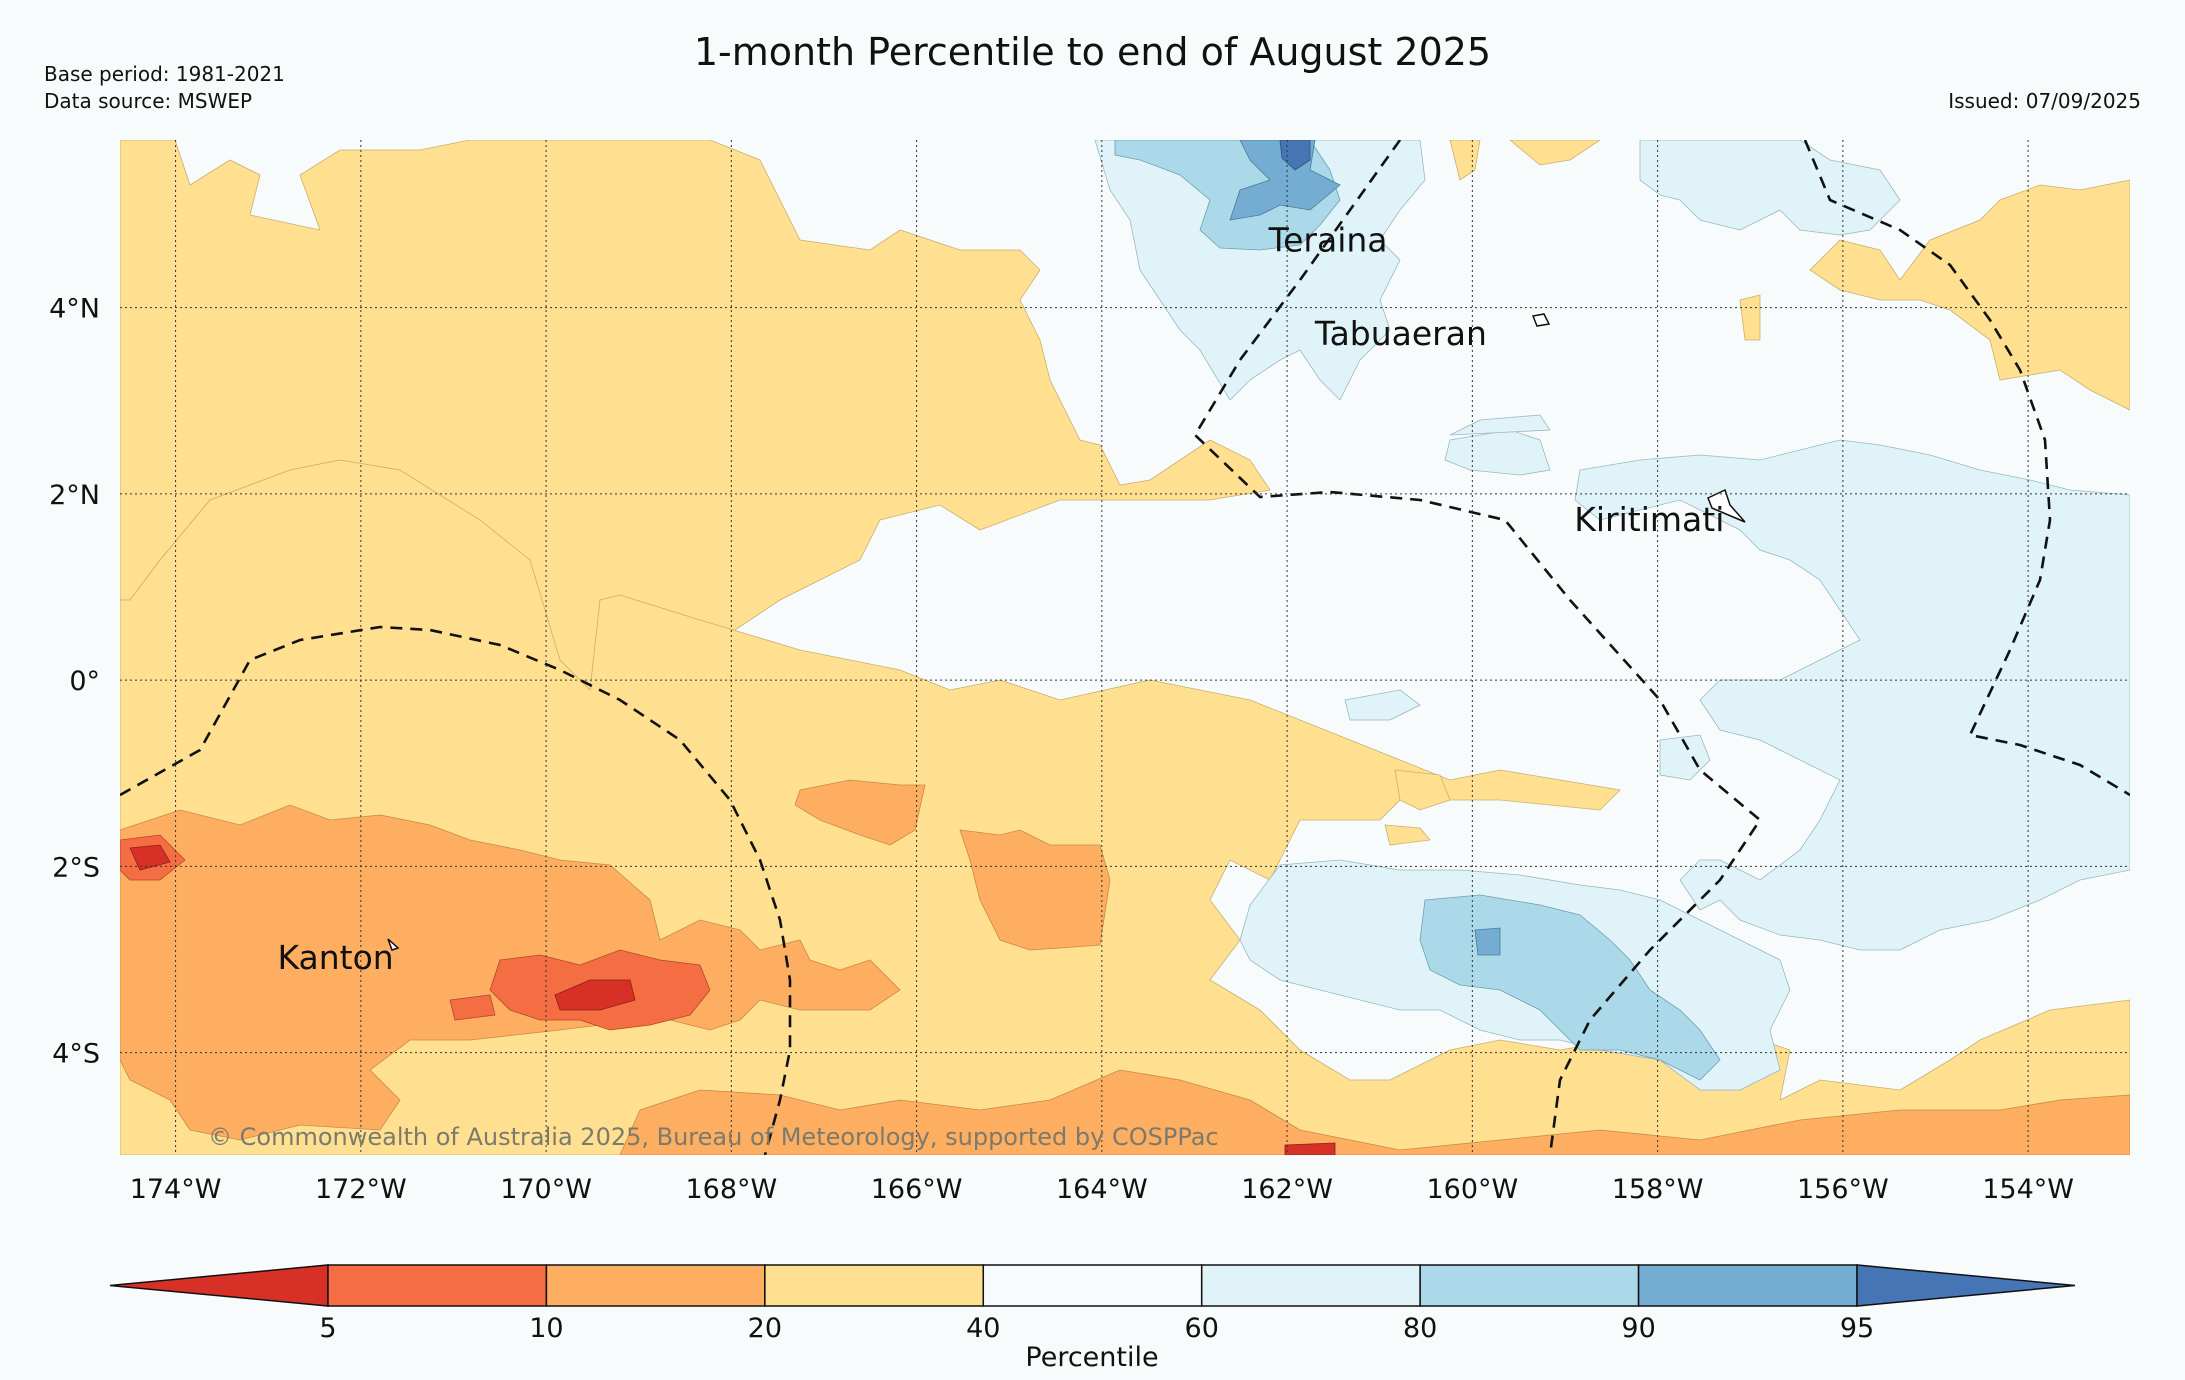  I want to click on colorbar-tick-label: 40, so click(983, 1328).